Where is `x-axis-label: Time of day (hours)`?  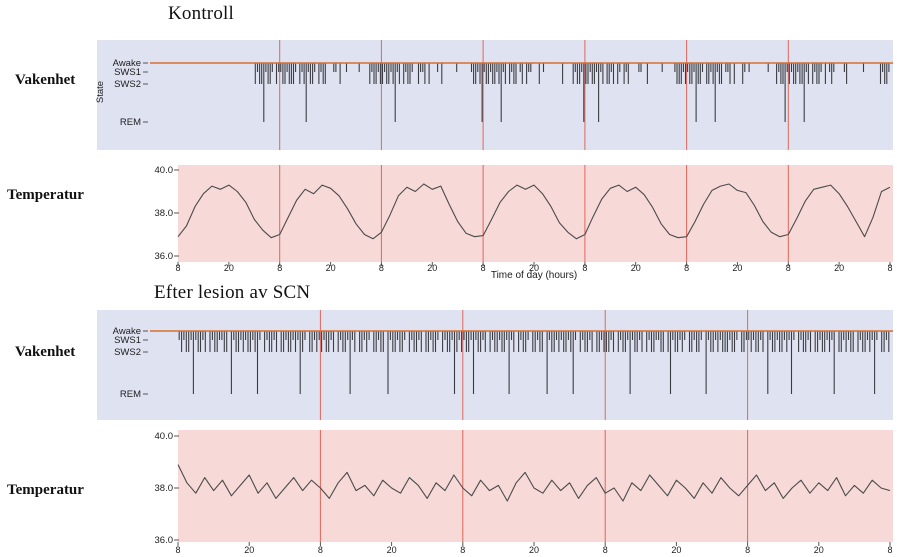 x-axis-label: Time of day (hours) is located at coordinates (534, 275).